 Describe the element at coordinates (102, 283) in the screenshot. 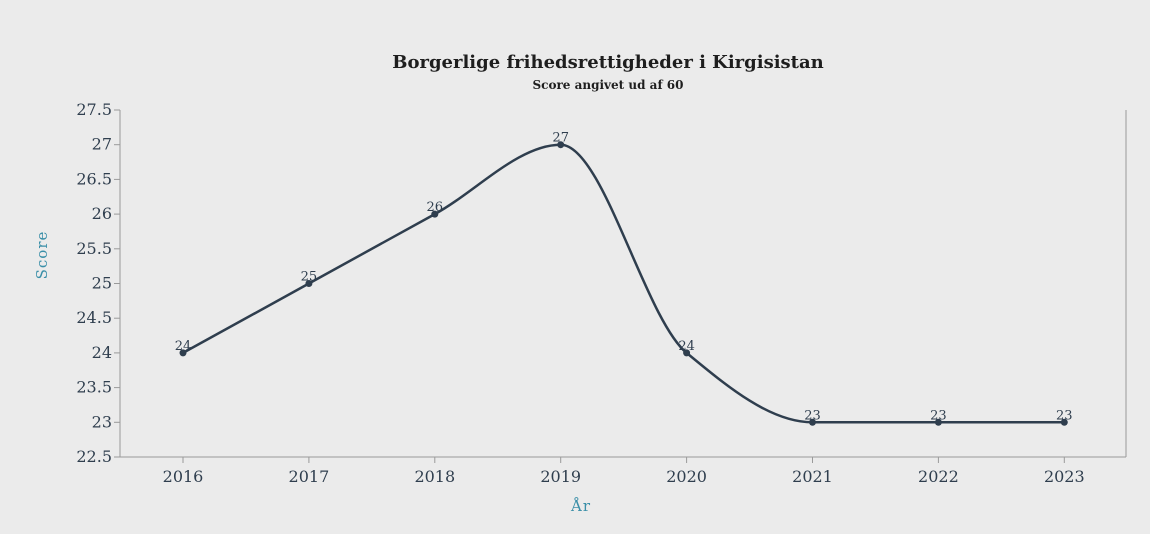

I see `y-tick-label: 25` at that location.